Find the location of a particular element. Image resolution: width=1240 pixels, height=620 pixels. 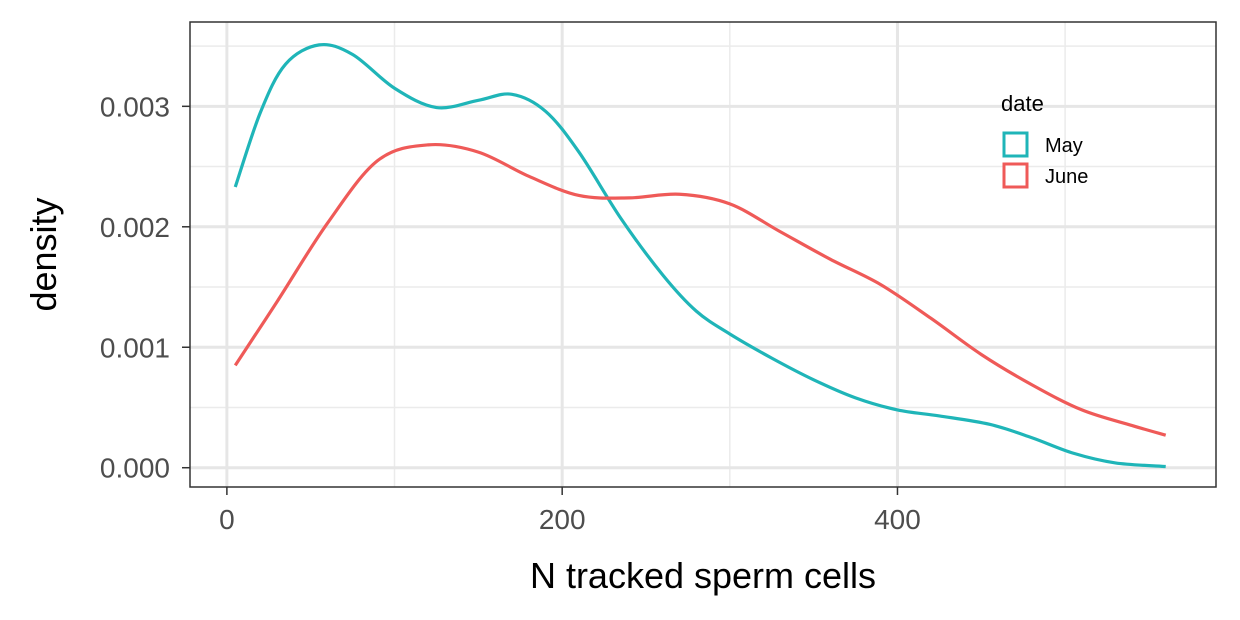

legend-key-june is located at coordinates (1015, 175).